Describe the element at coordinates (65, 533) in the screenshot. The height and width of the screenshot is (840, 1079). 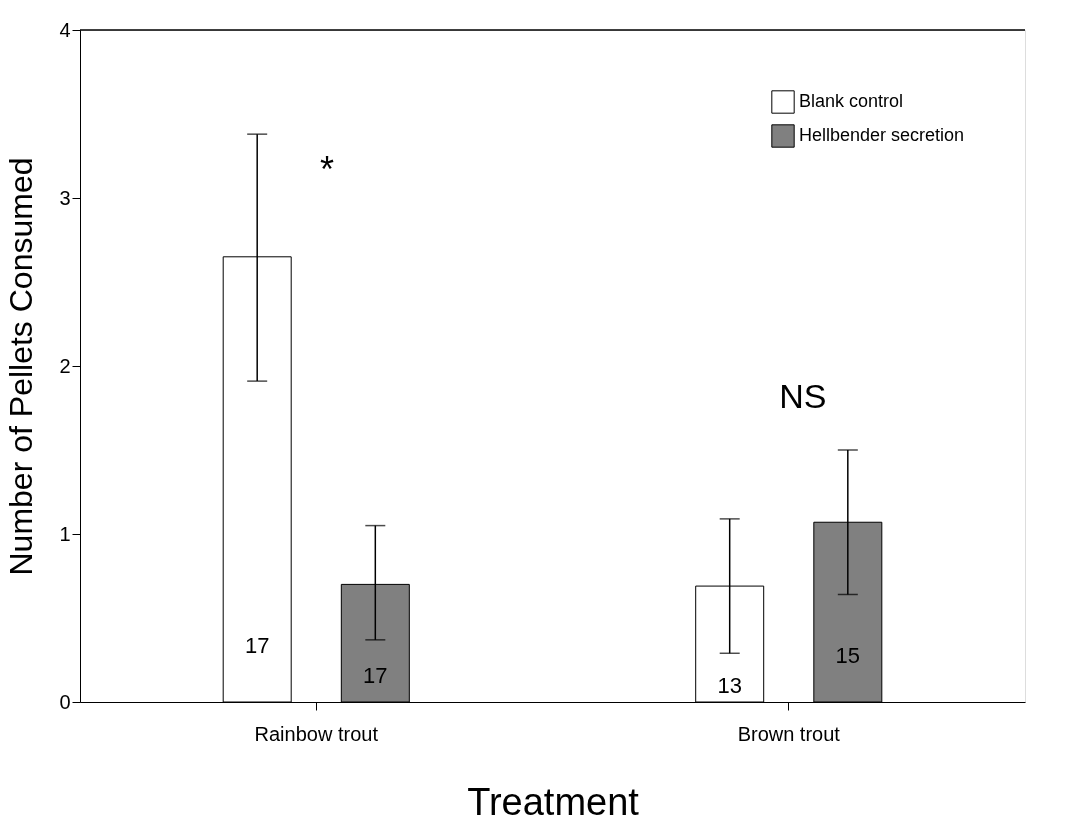
I see `y-tick-label: 1` at that location.